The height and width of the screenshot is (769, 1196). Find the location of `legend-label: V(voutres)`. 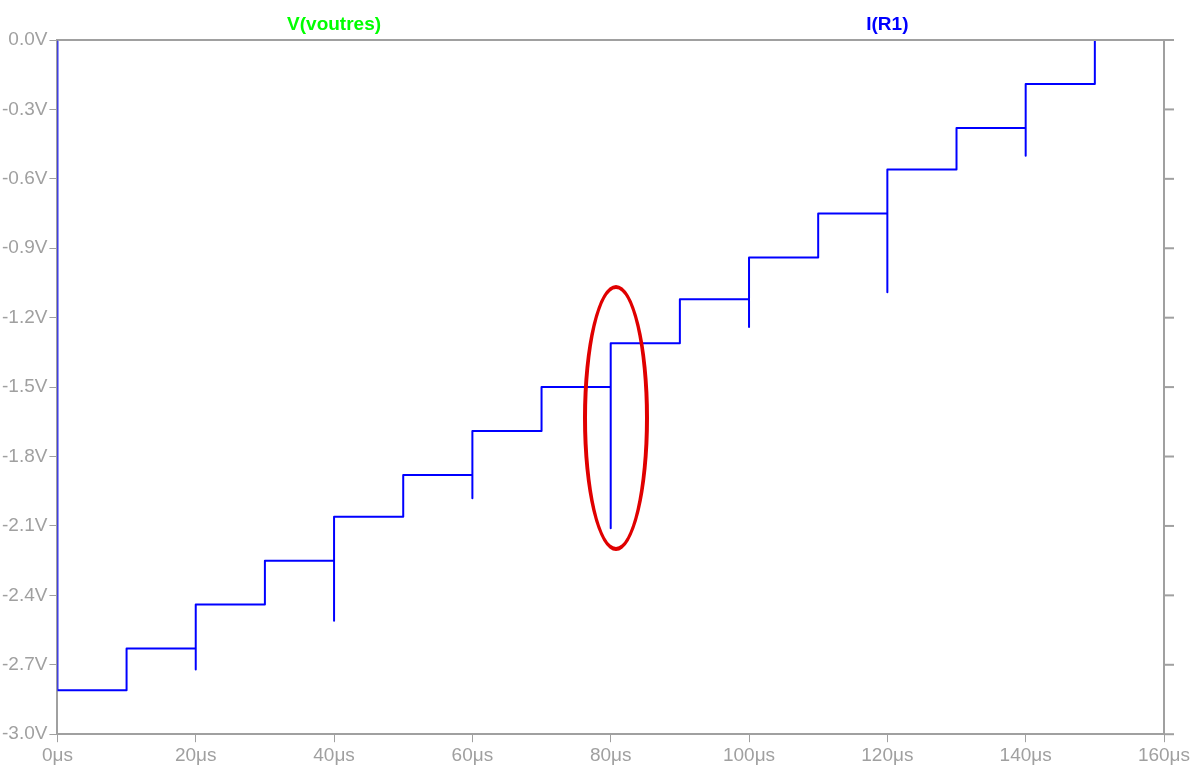

legend-label: V(voutres) is located at coordinates (334, 23).